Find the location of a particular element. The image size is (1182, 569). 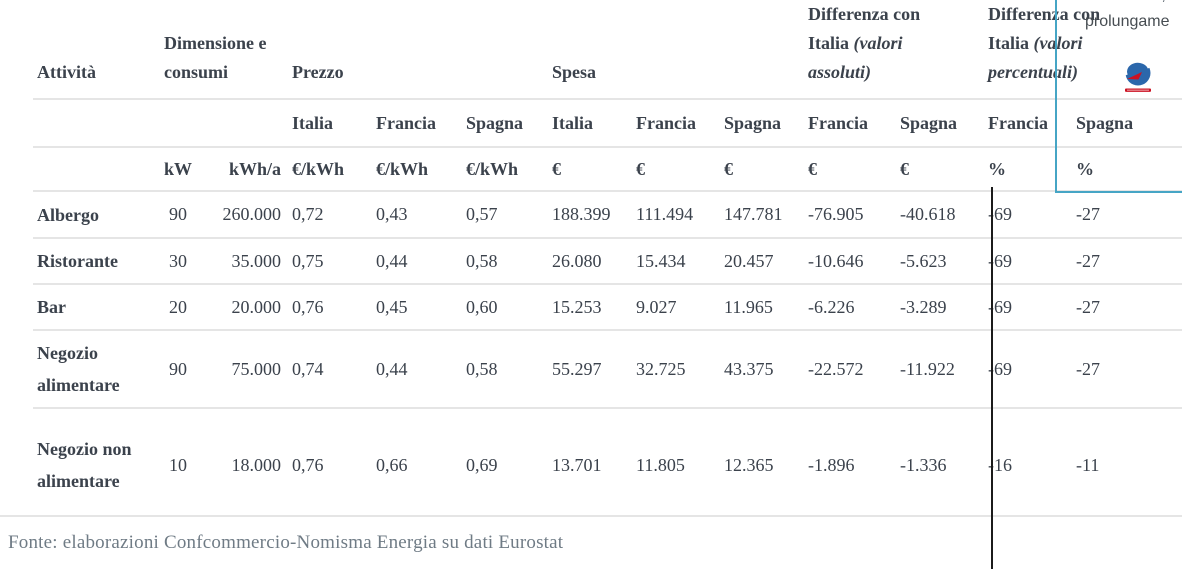

cell-diff-francia: -10.646 is located at coordinates (836, 260).